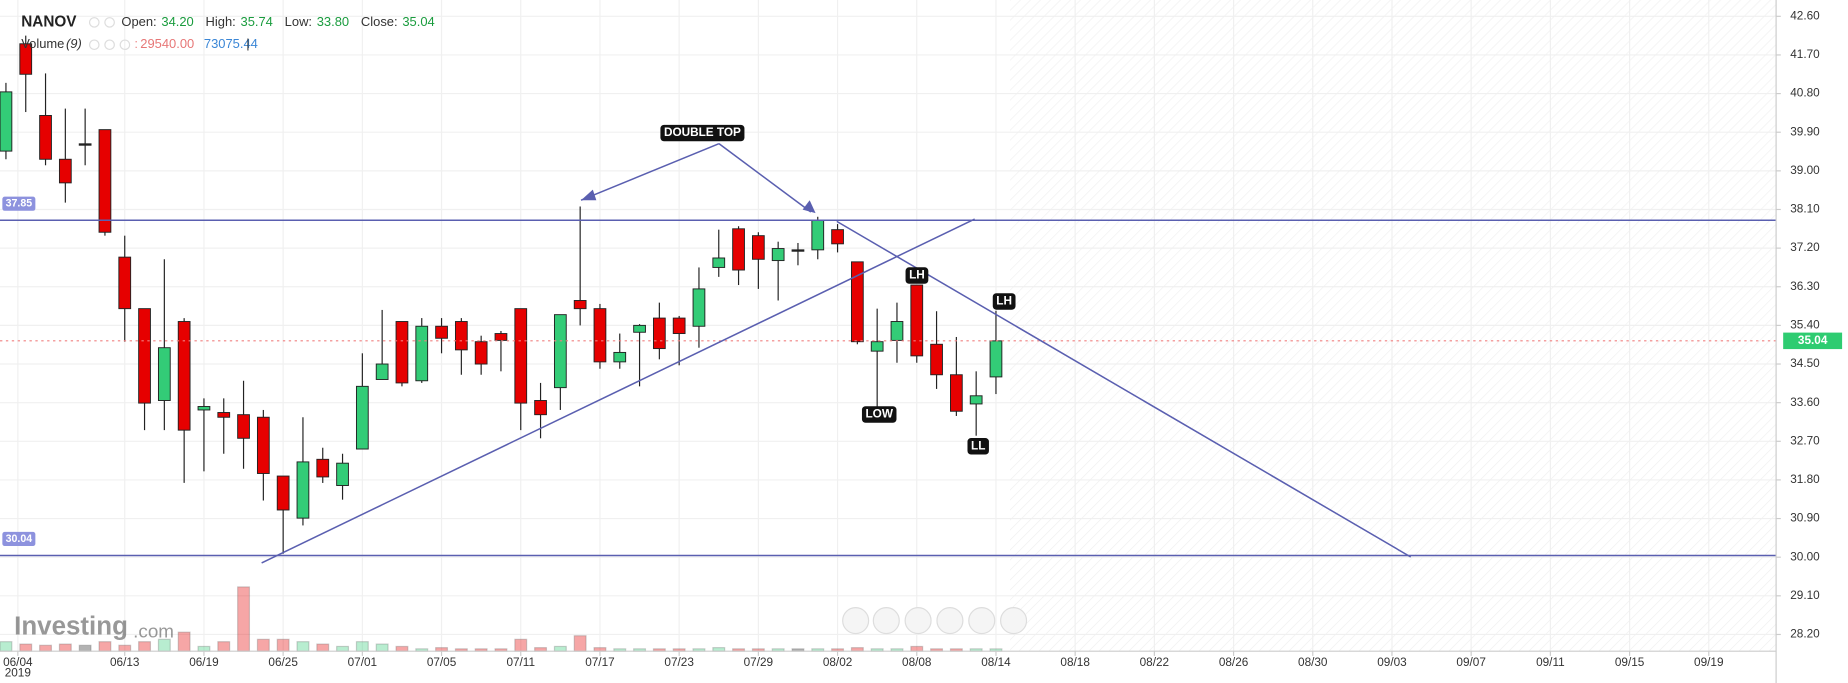  What do you see at coordinates (1630, 662) in the screenshot?
I see `x-tick-label: 09/15` at bounding box center [1630, 662].